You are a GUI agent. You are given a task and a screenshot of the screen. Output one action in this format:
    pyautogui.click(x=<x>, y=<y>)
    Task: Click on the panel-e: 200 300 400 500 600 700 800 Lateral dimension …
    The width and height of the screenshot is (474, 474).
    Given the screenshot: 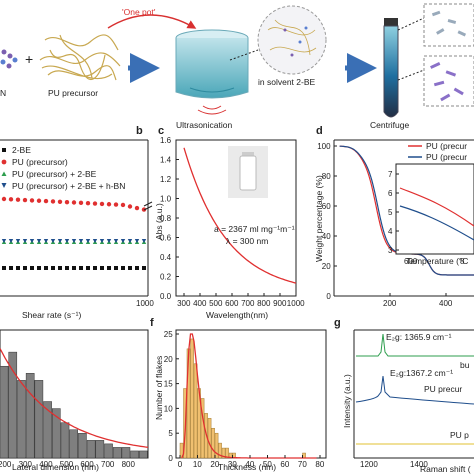 What is the action you would take?
    pyautogui.click(x=74, y=400)
    